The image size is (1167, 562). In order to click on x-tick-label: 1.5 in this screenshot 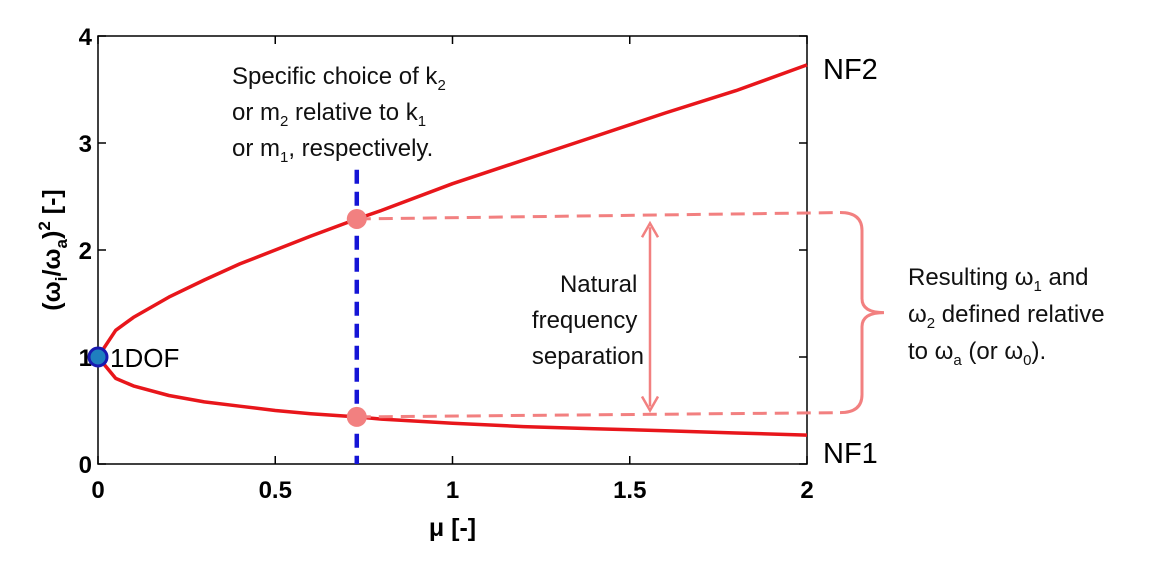, I will do `click(629, 490)`.